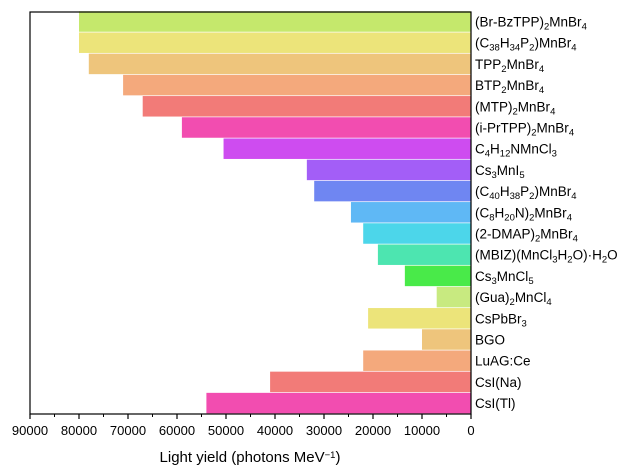 The image size is (630, 468). Describe the element at coordinates (250, 457) in the screenshot. I see `x-axis-title: Light yield (photons MeV−1)` at that location.